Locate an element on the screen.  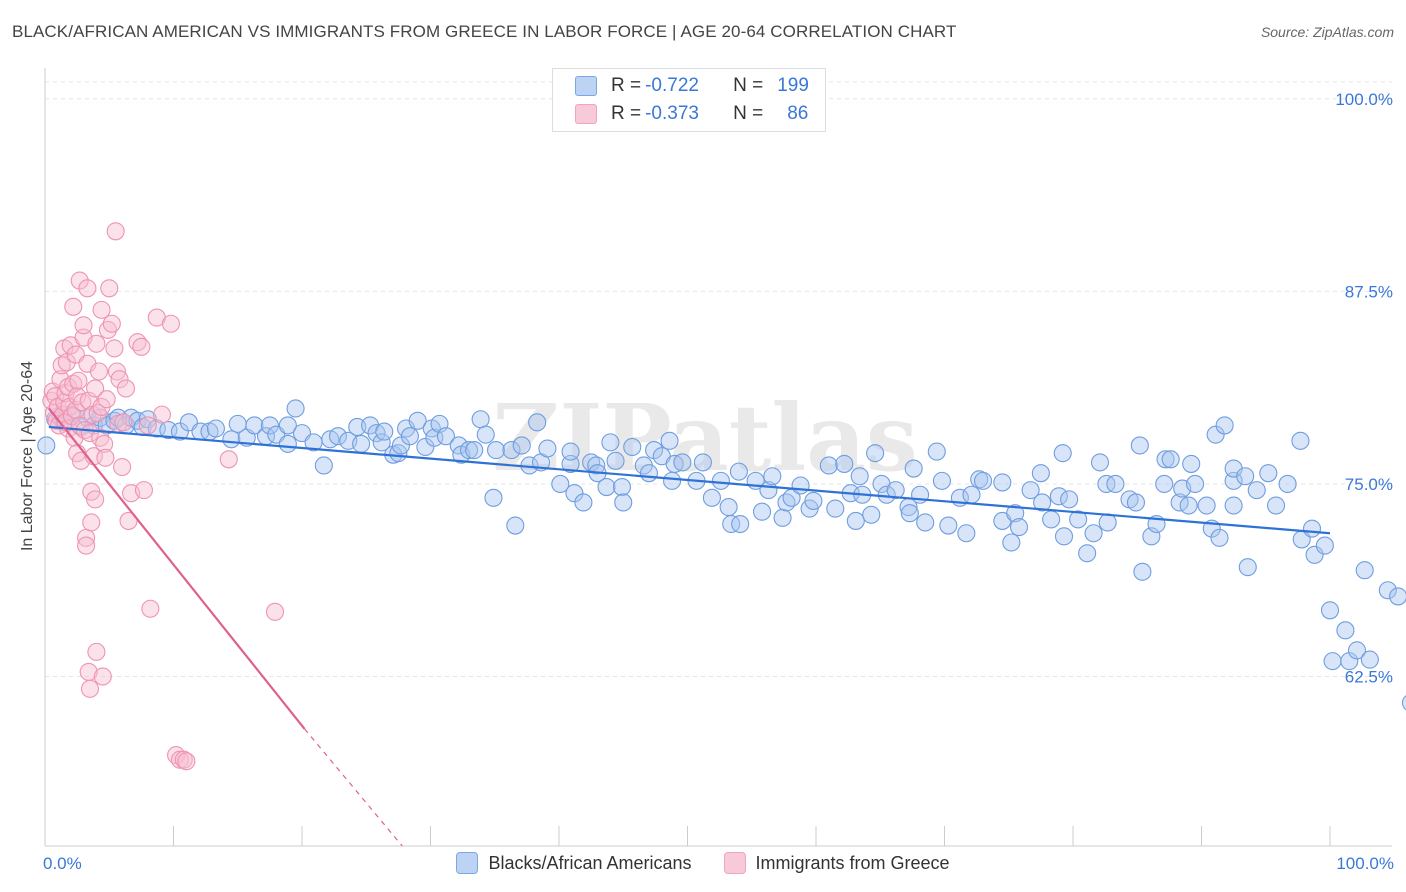
legend-n-label: N = is located at coordinates (748, 85).